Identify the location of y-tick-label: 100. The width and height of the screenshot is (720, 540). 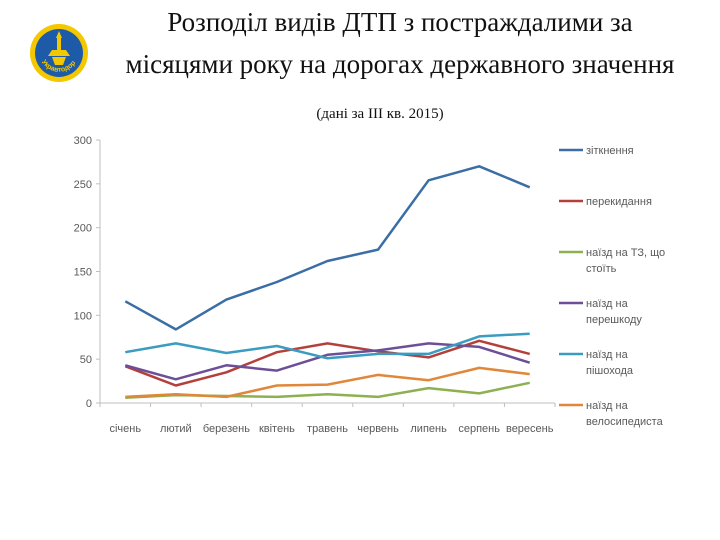
(83, 316).